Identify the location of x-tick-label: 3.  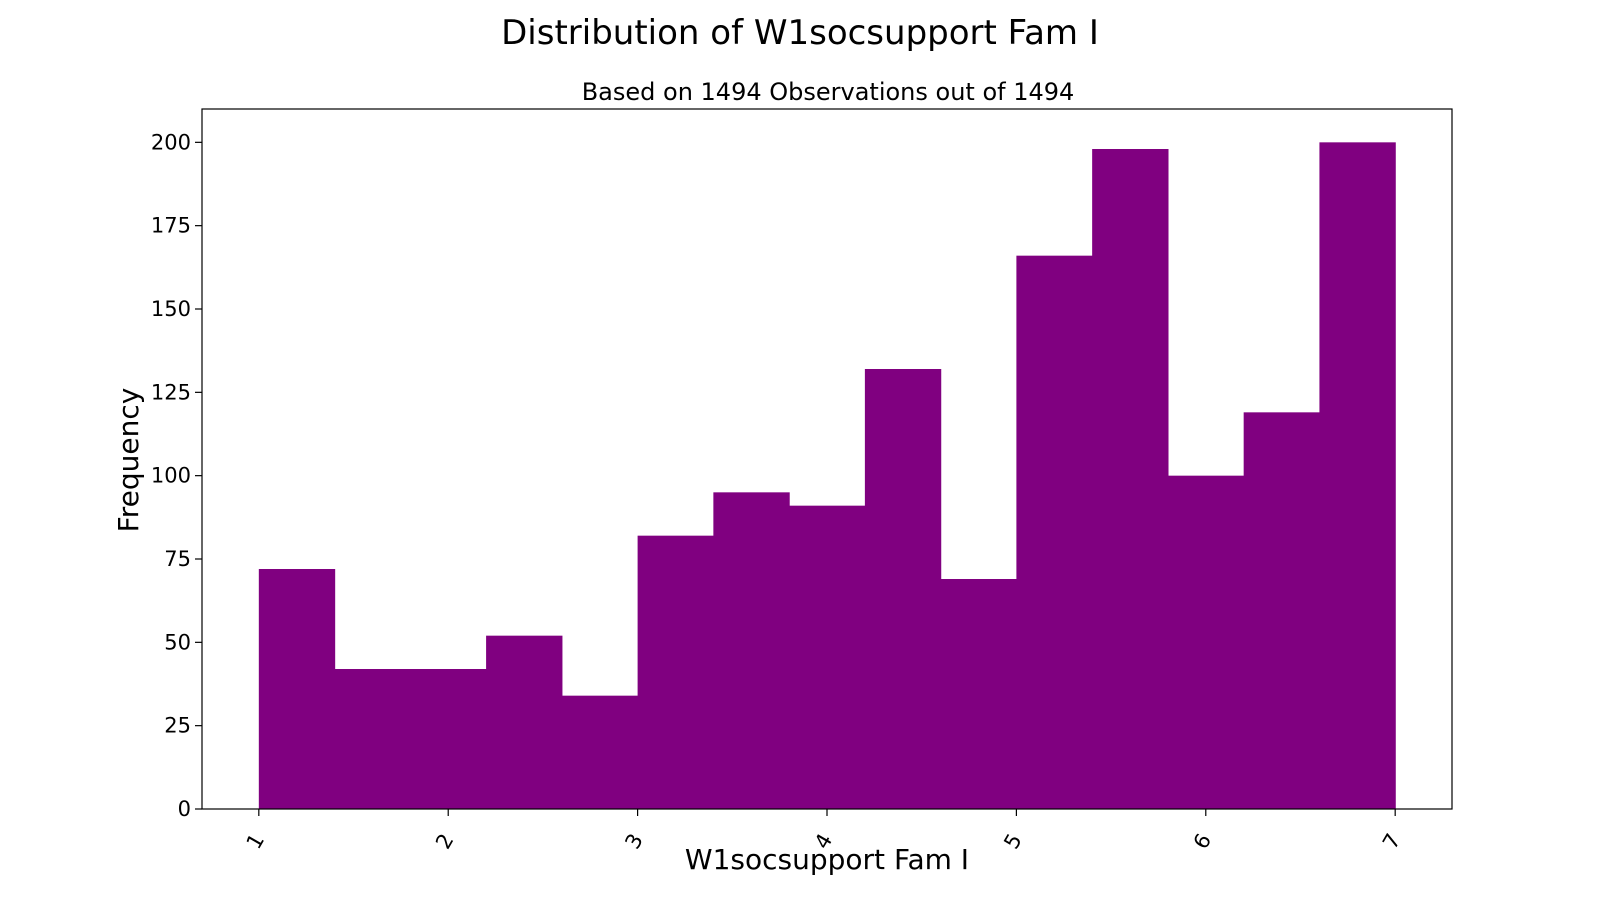
(633, 842).